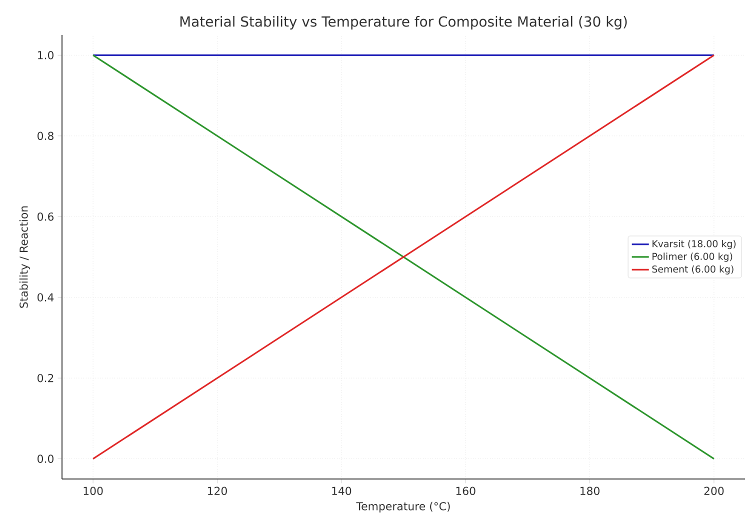 This screenshot has width=748, height=522. Describe the element at coordinates (590, 491) in the screenshot. I see `x-tick-label: 180` at that location.